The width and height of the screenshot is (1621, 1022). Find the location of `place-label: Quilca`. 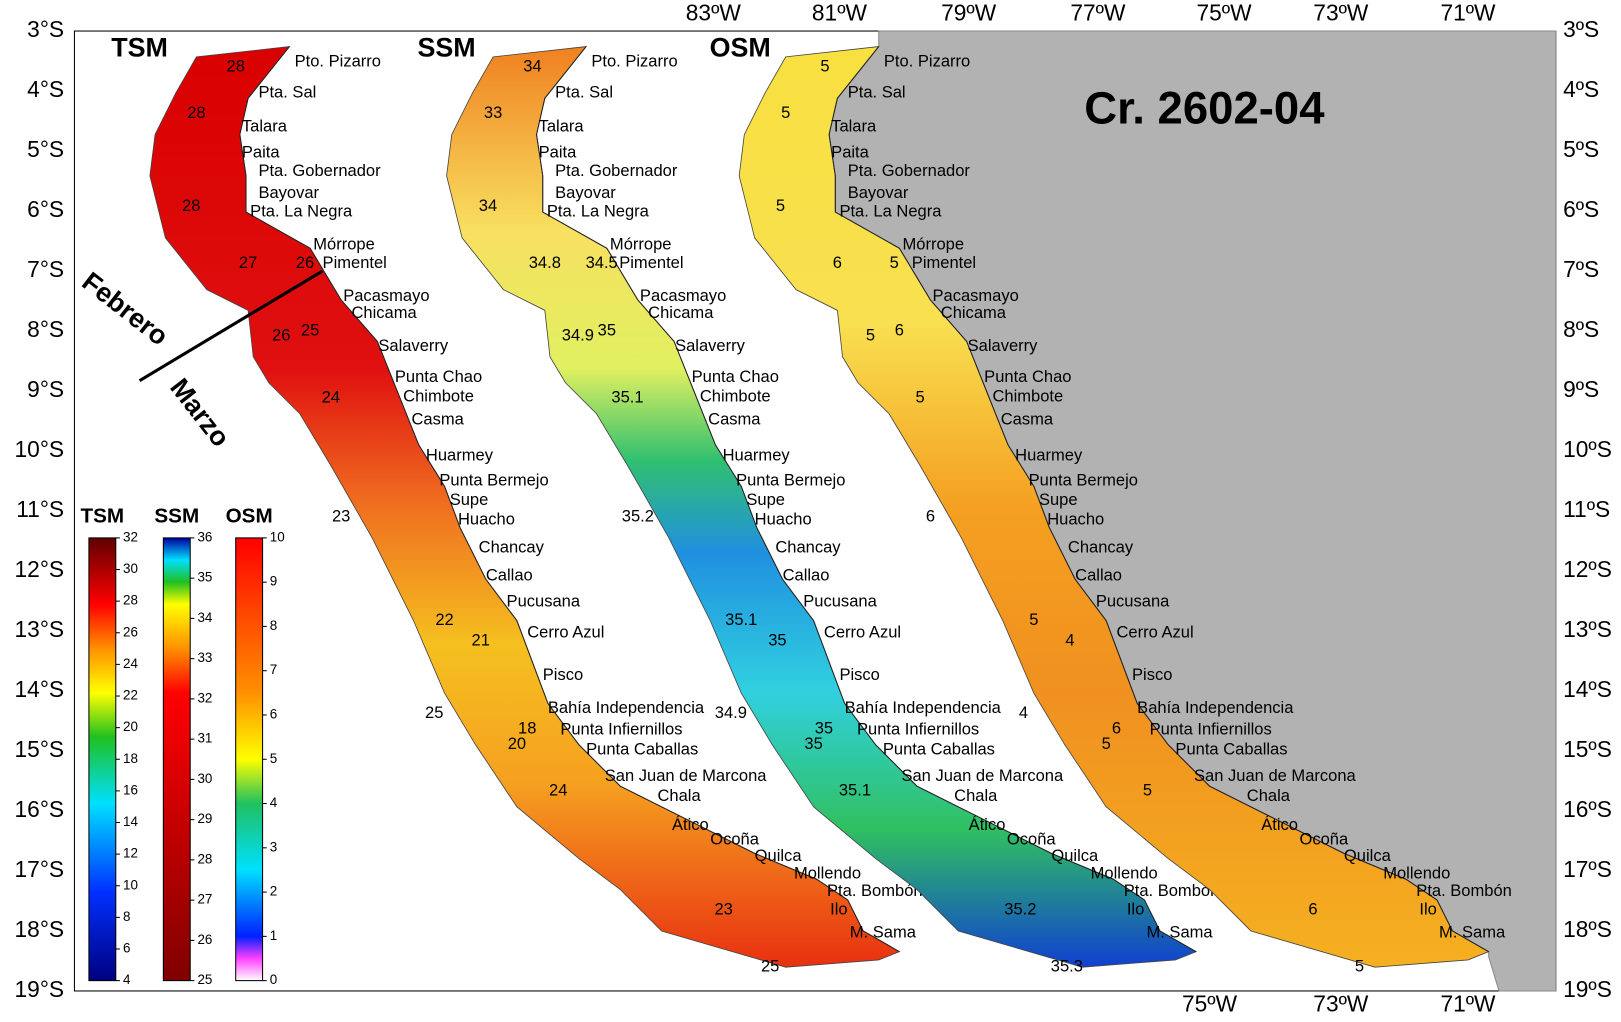

place-label: Quilca is located at coordinates (779, 855).